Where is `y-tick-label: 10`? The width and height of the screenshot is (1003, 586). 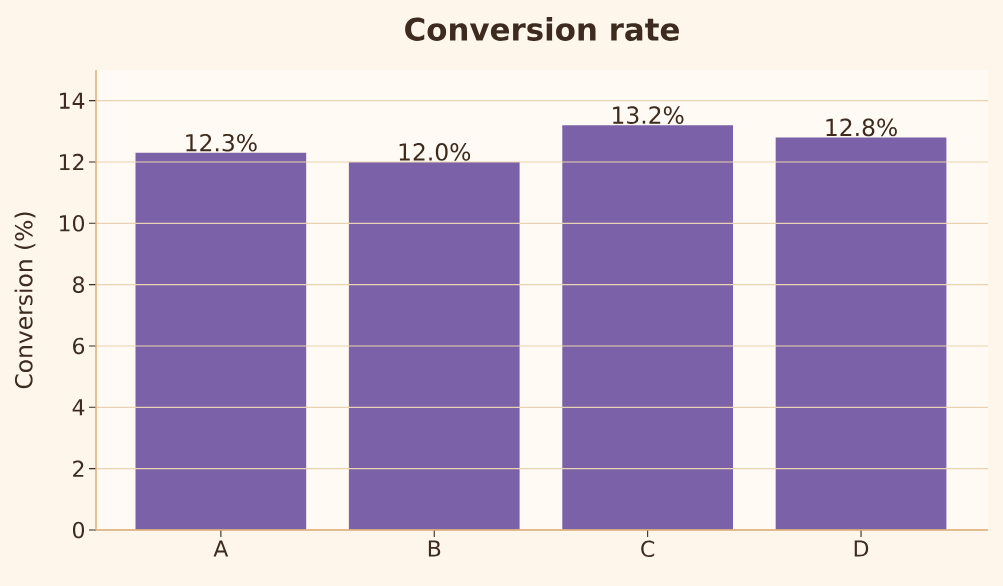 y-tick-label: 10 is located at coordinates (72, 223).